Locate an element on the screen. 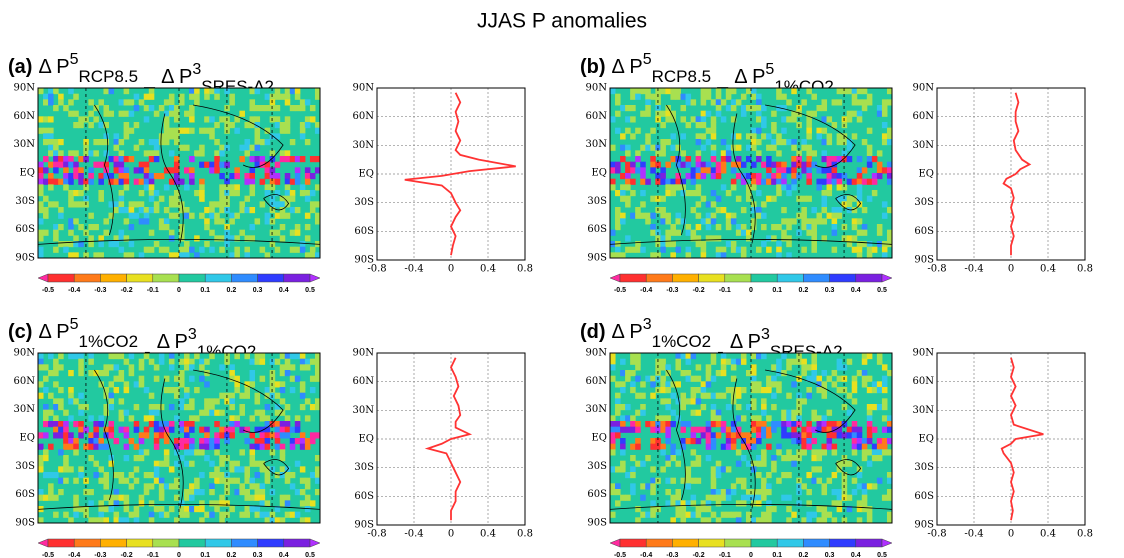  colorbar-box is located at coordinates (192, 278).